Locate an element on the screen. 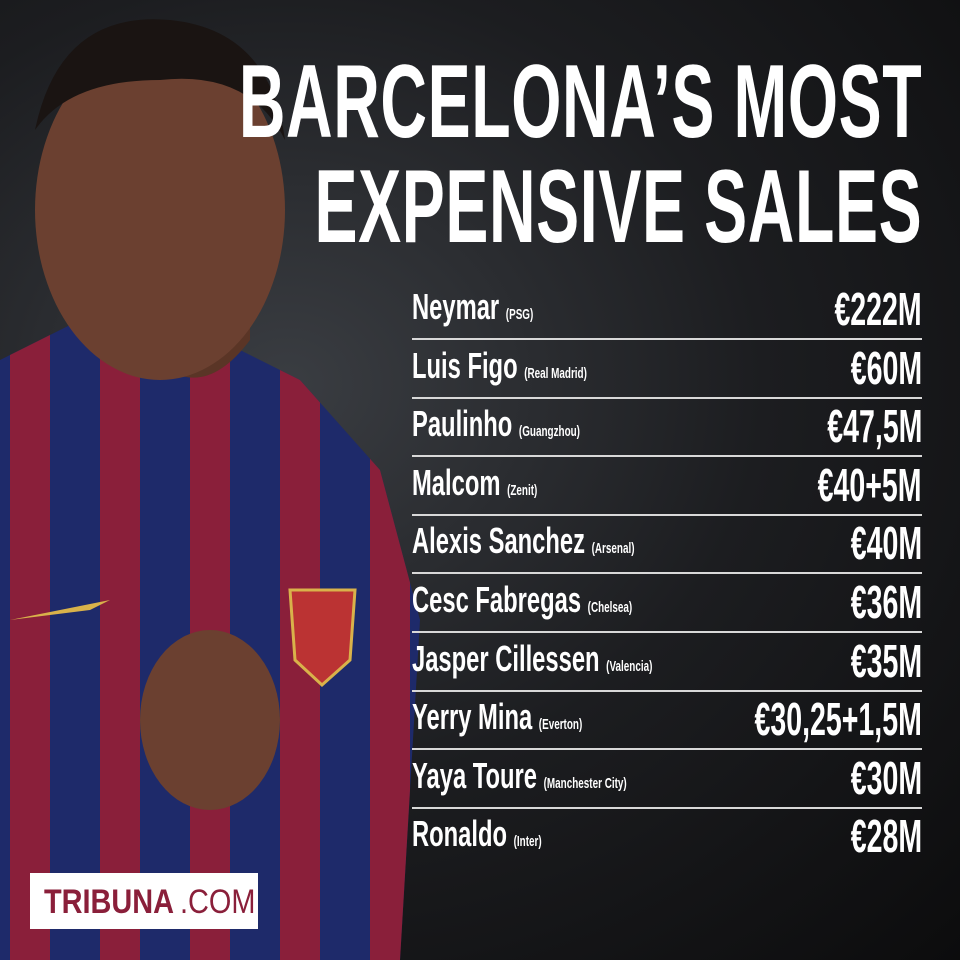  player-name: Yerry Mina is located at coordinates (472, 717).